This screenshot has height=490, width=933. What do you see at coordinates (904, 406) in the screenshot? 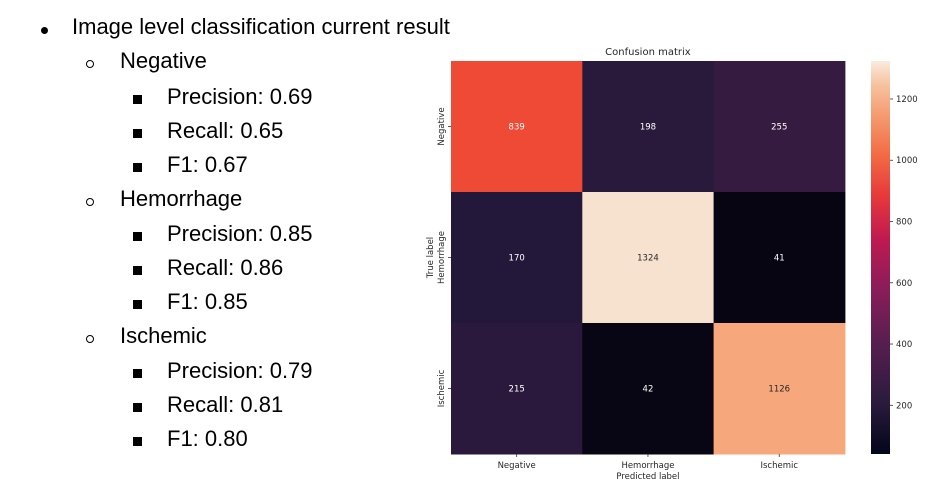
I see `colorbar-tick-label: 200` at bounding box center [904, 406].